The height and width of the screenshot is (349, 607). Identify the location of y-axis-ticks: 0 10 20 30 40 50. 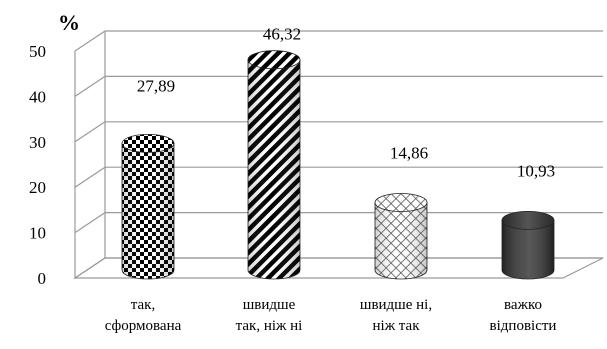
(37, 165).